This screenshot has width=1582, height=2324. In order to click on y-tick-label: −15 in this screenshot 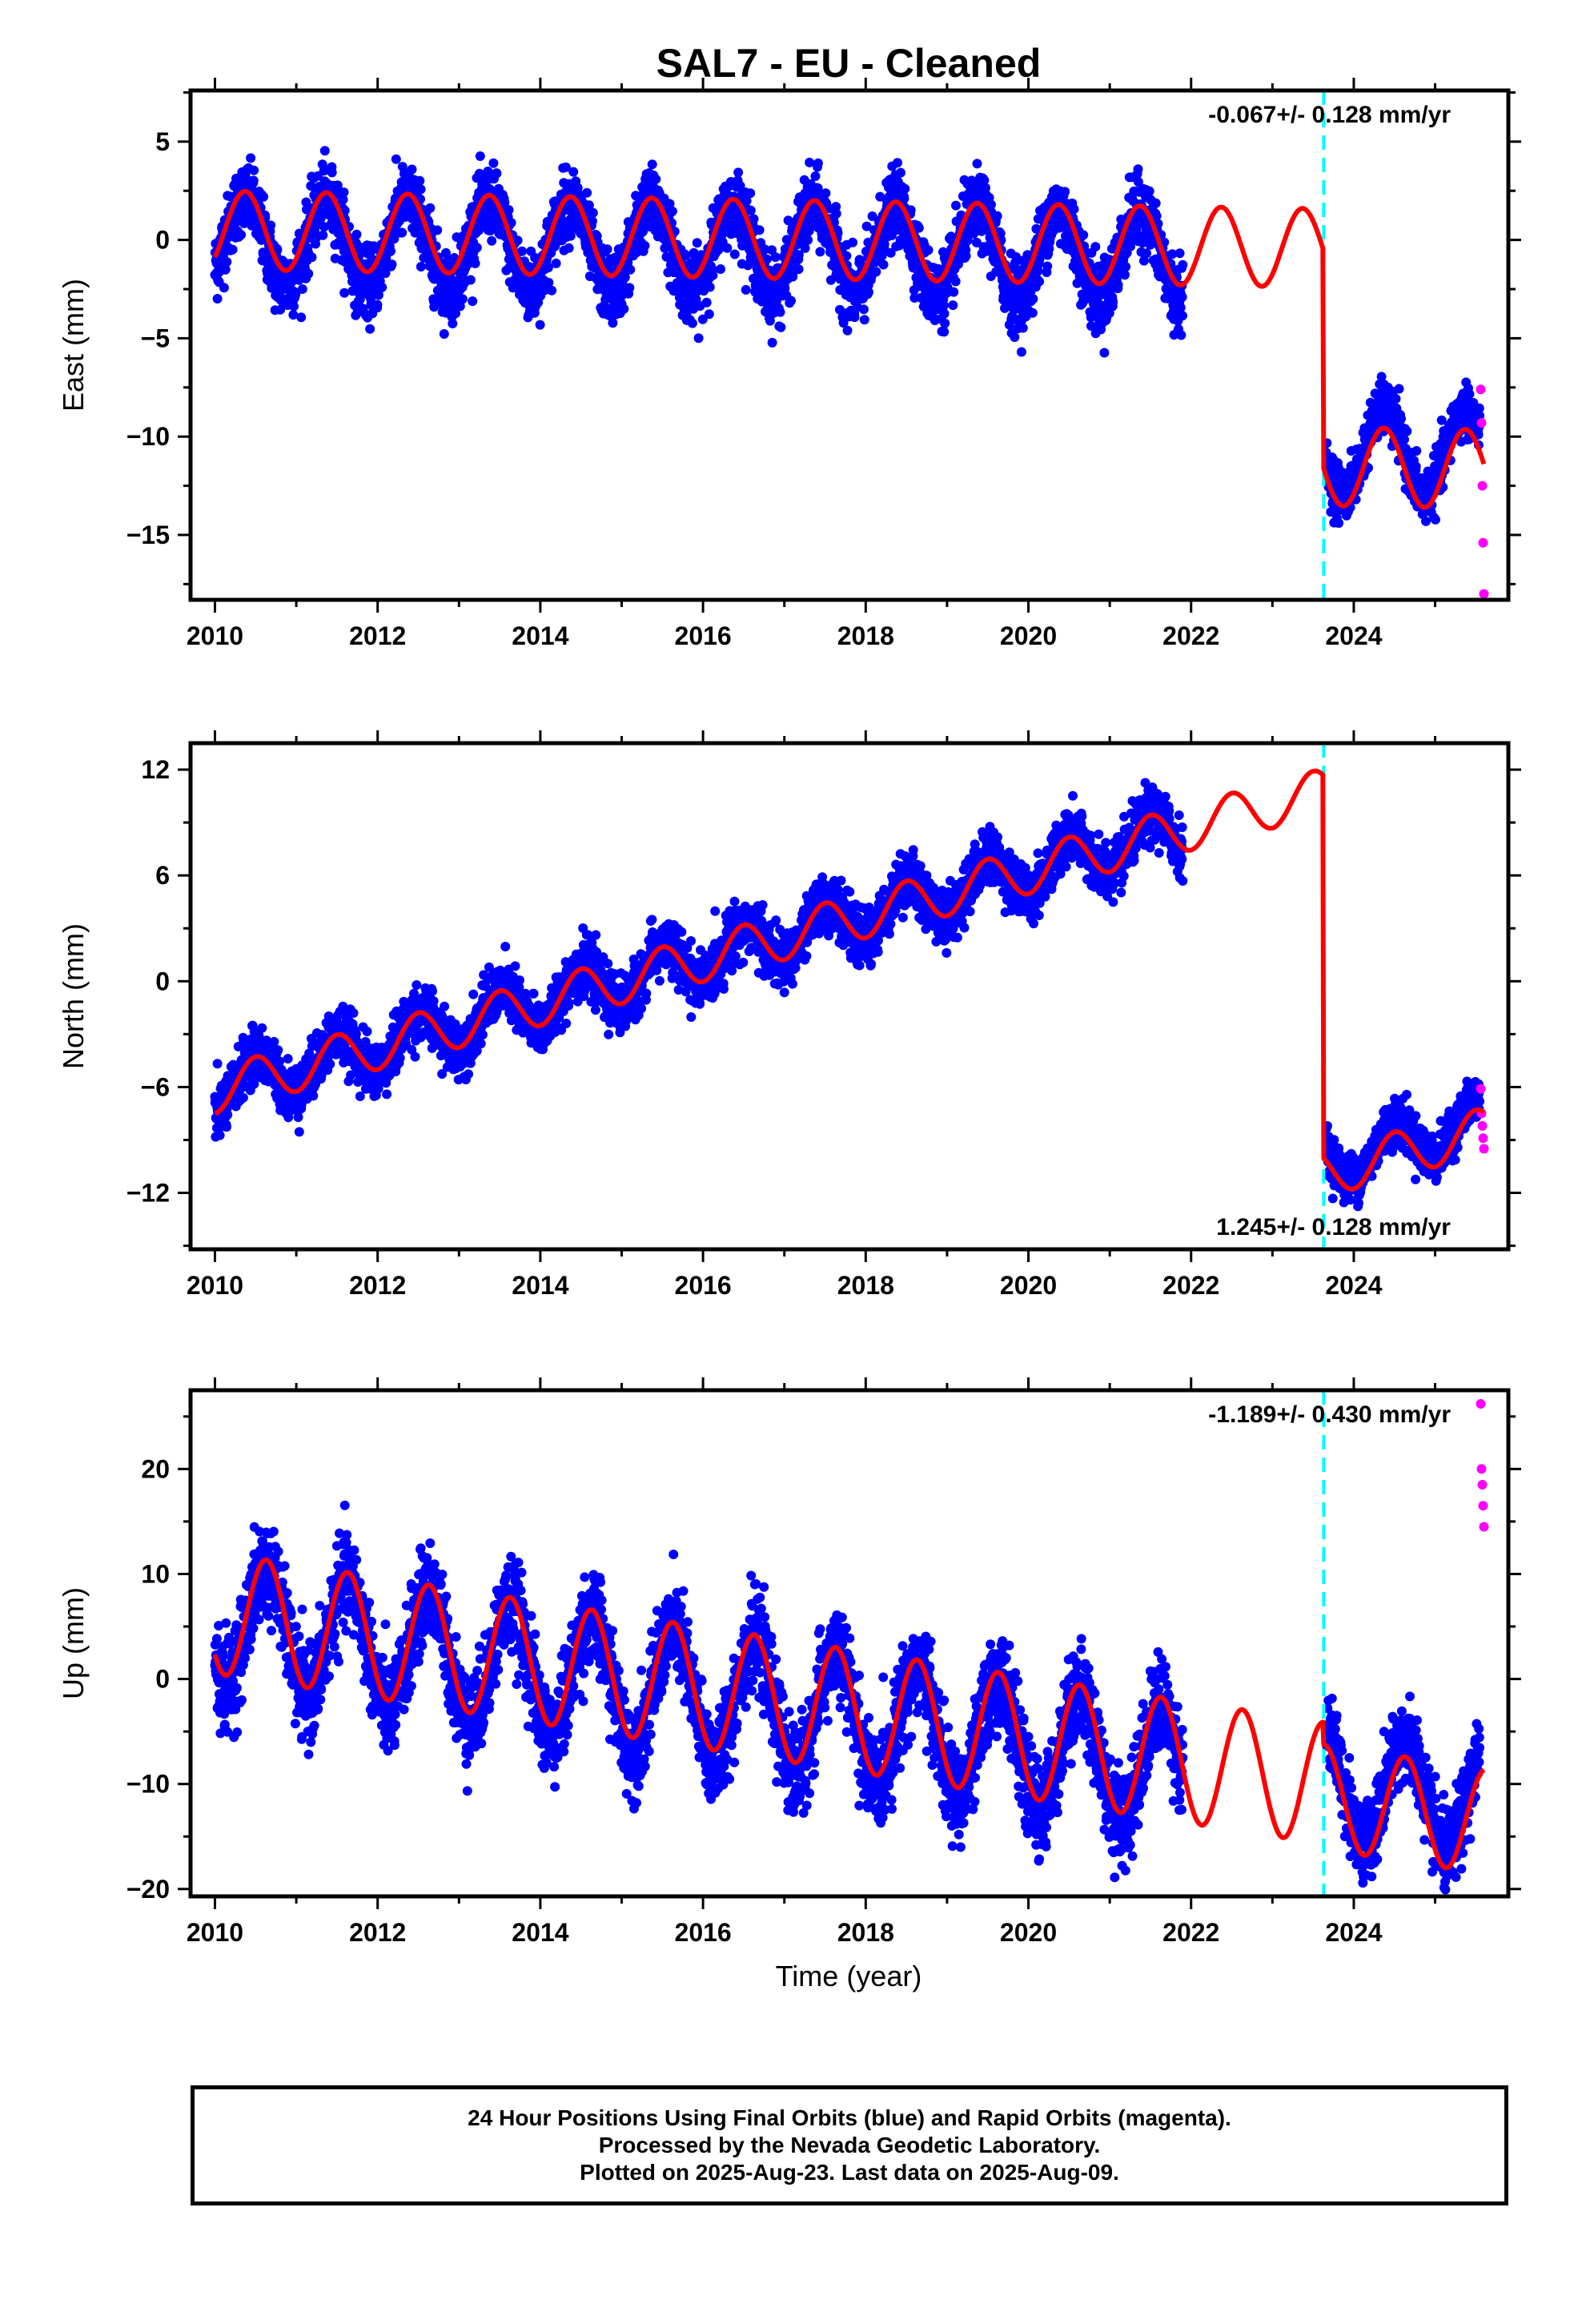, I will do `click(148, 535)`.